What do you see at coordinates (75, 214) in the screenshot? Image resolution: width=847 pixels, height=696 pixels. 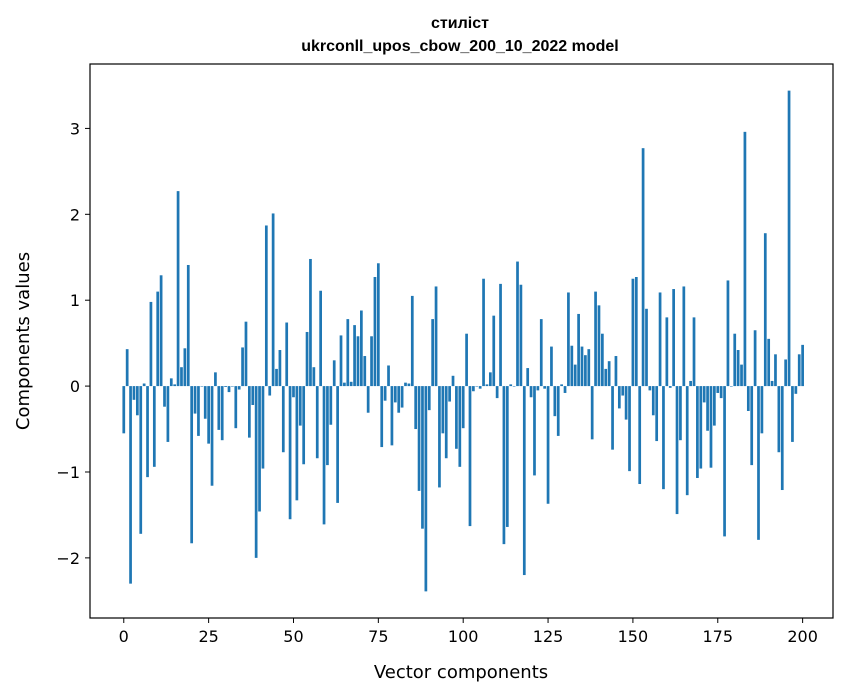 I see `y-tick-label: 2` at bounding box center [75, 214].